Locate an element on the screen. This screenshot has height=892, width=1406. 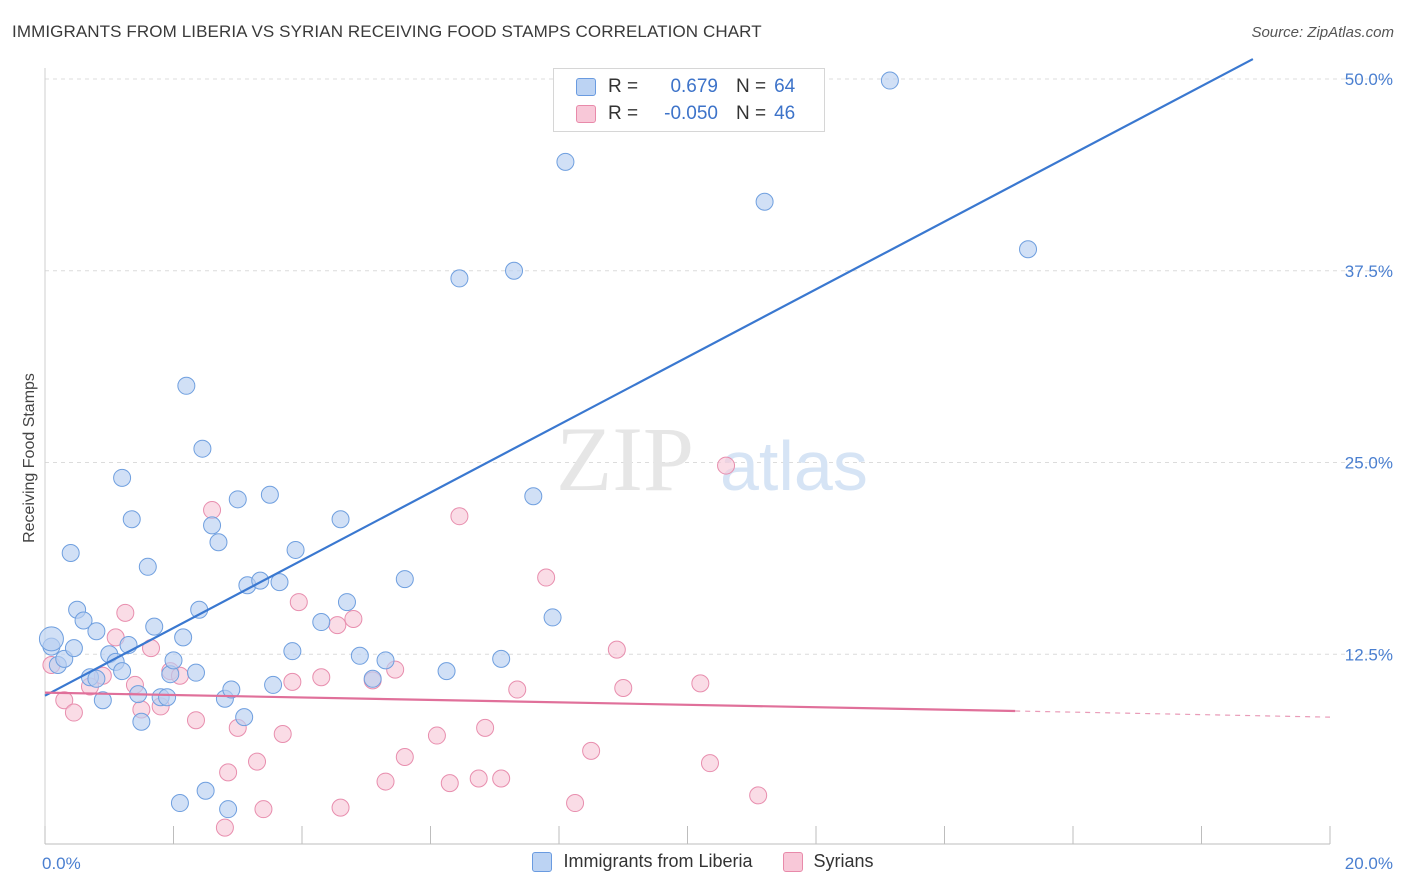
y-tick-label: 37.5% is located at coordinates (1369, 271).